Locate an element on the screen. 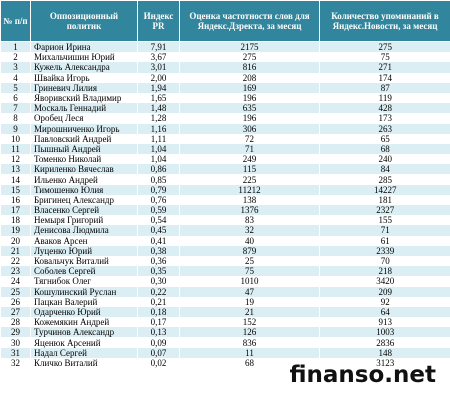 This screenshot has width=450, height=402. table-cell: 61 is located at coordinates (384, 240).